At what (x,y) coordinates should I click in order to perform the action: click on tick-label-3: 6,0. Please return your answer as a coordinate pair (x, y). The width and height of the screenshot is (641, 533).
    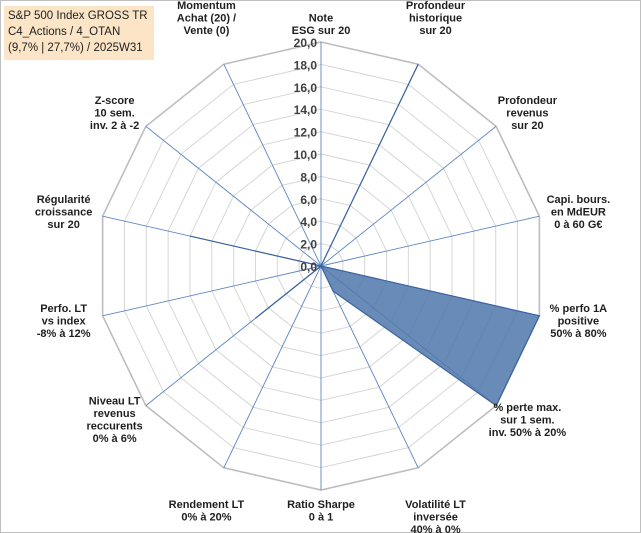
    Looking at the image, I should click on (308, 200).